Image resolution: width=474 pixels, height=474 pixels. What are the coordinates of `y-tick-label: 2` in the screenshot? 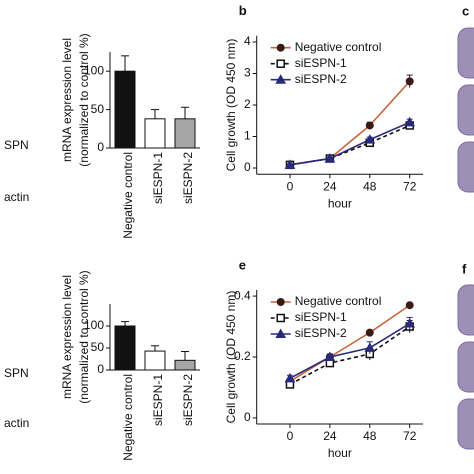 It's located at (247, 104).